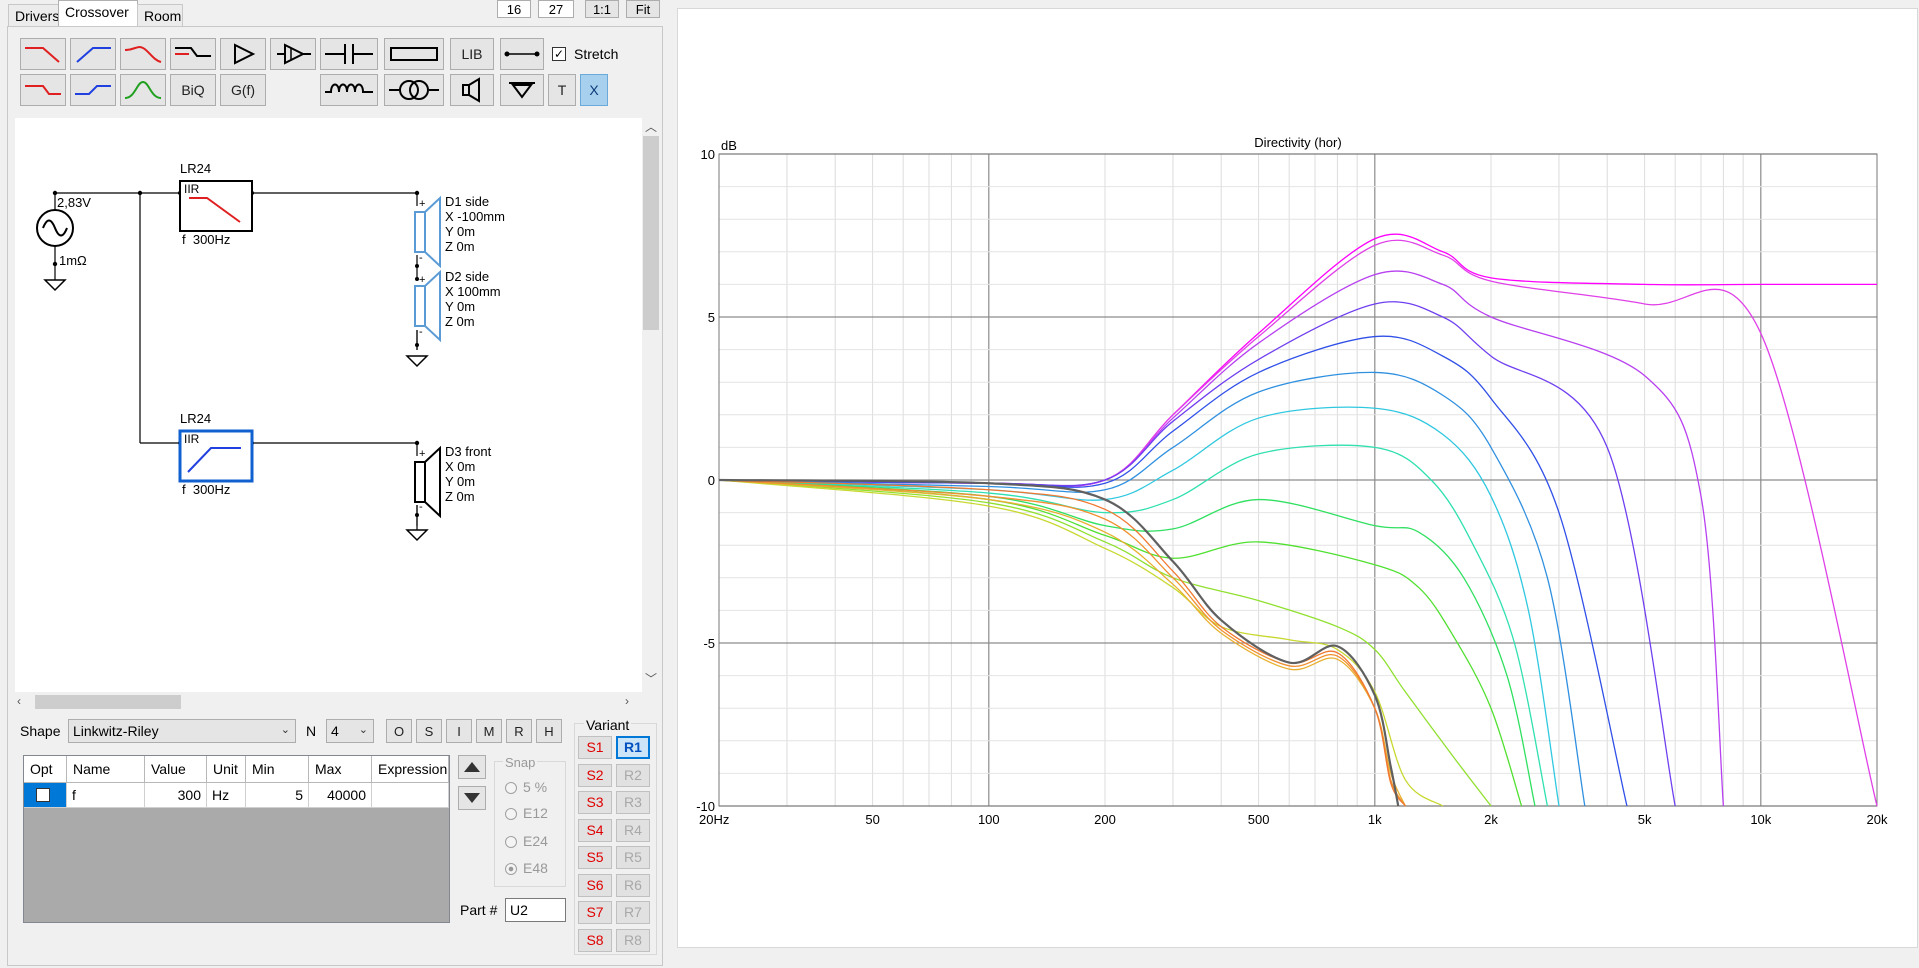 The width and height of the screenshot is (1919, 968). I want to click on variant-s7-button: S7, so click(595, 912).